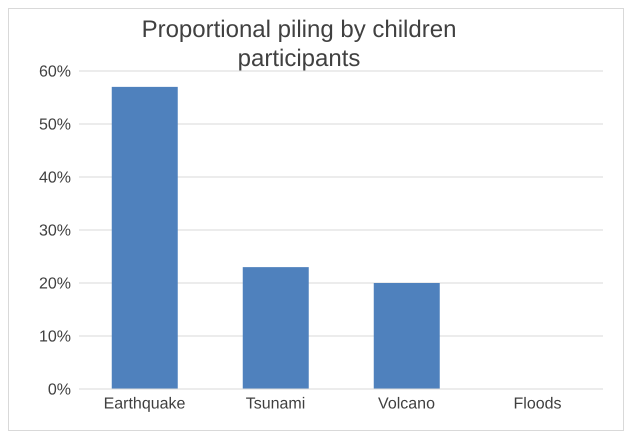  I want to click on y-tick-label: 40%, so click(54, 178).